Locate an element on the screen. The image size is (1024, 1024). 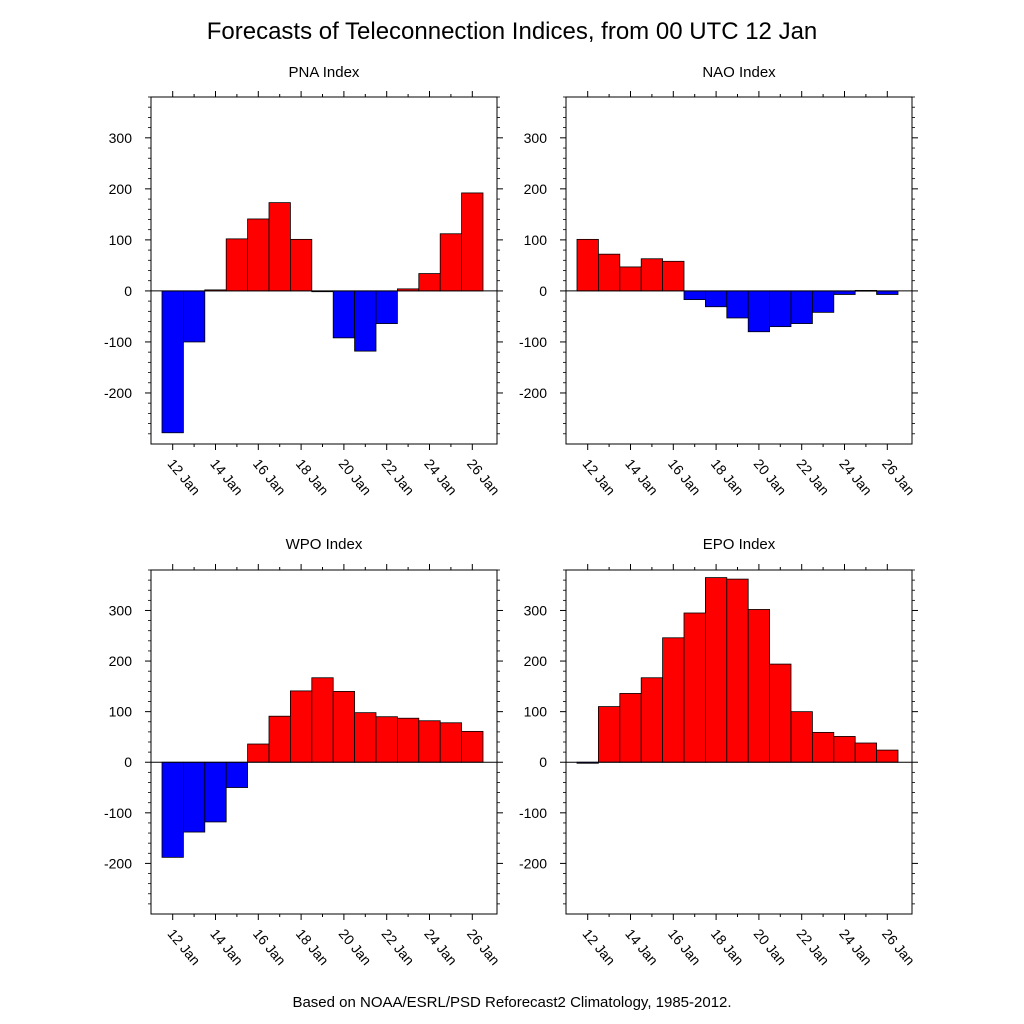
chart-title: WPO Index is located at coordinates (324, 544).